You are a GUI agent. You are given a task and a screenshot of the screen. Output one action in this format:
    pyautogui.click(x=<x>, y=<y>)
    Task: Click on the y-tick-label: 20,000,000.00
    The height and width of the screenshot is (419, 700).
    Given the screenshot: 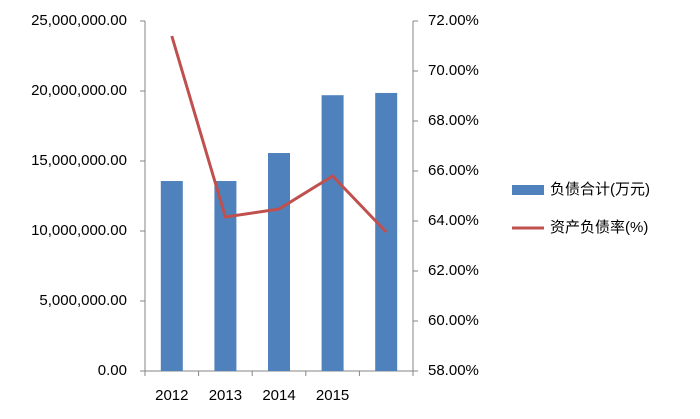 What is the action you would take?
    pyautogui.click(x=79, y=90)
    